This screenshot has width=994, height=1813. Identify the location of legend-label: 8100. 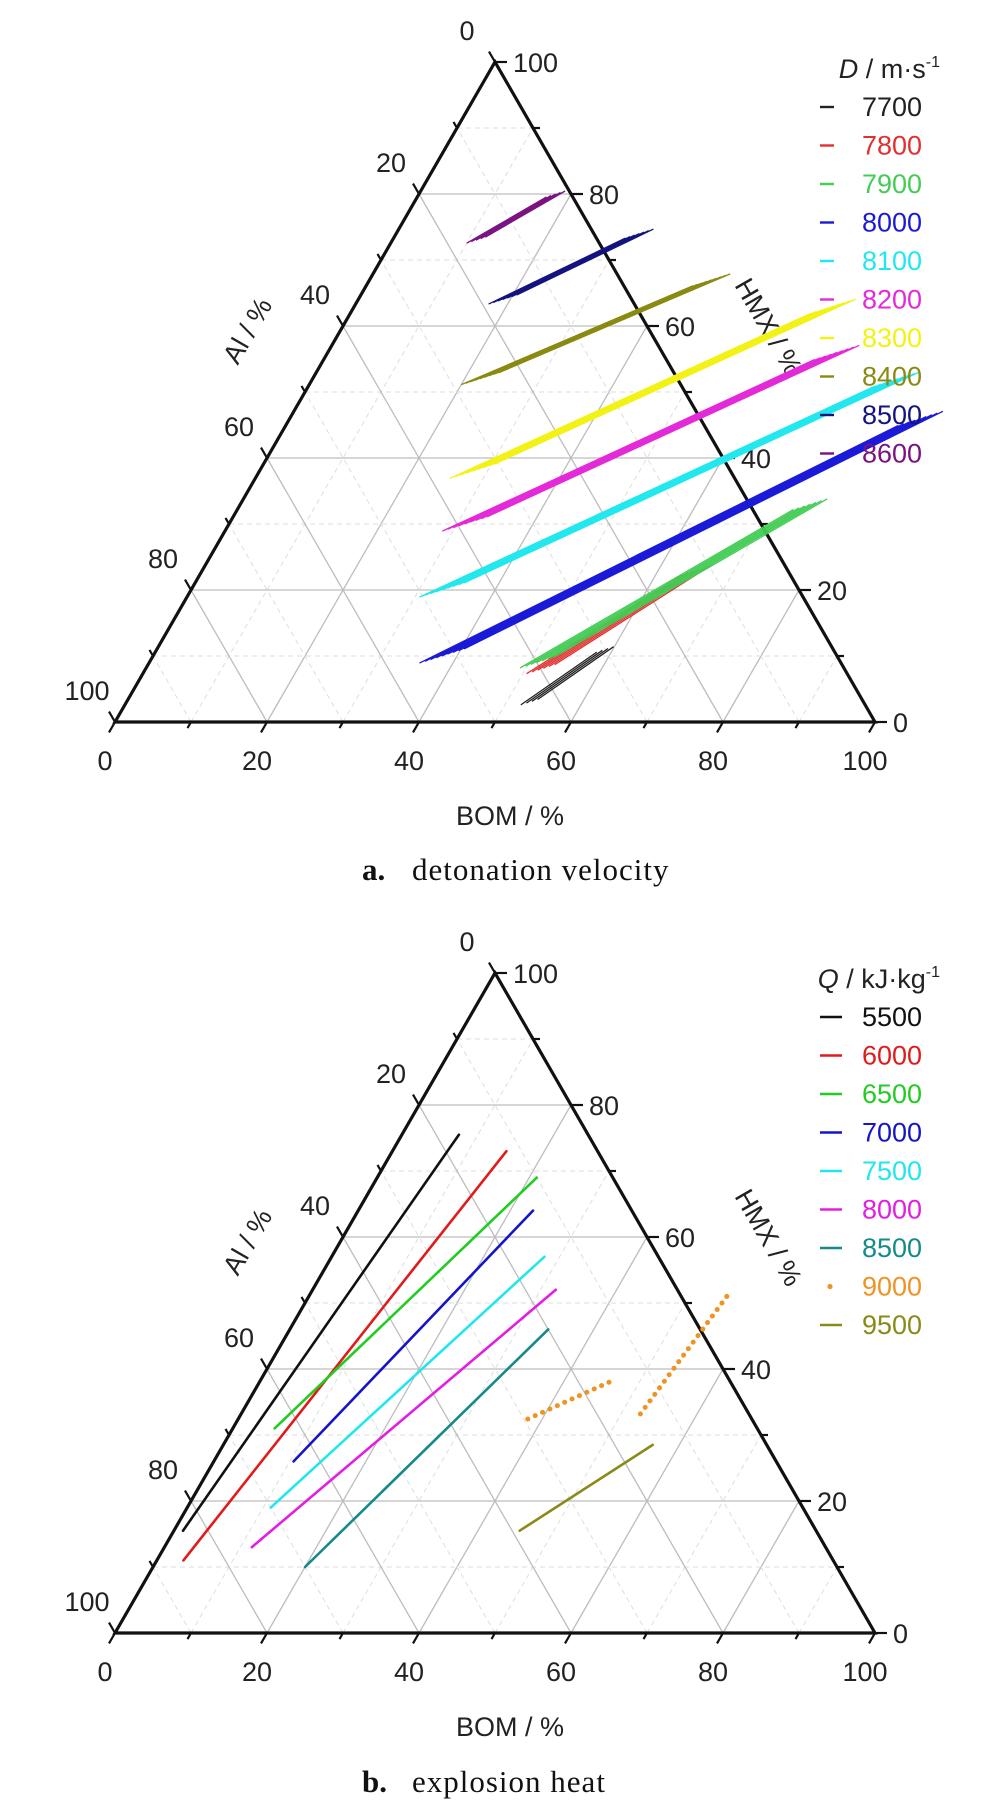
(892, 261).